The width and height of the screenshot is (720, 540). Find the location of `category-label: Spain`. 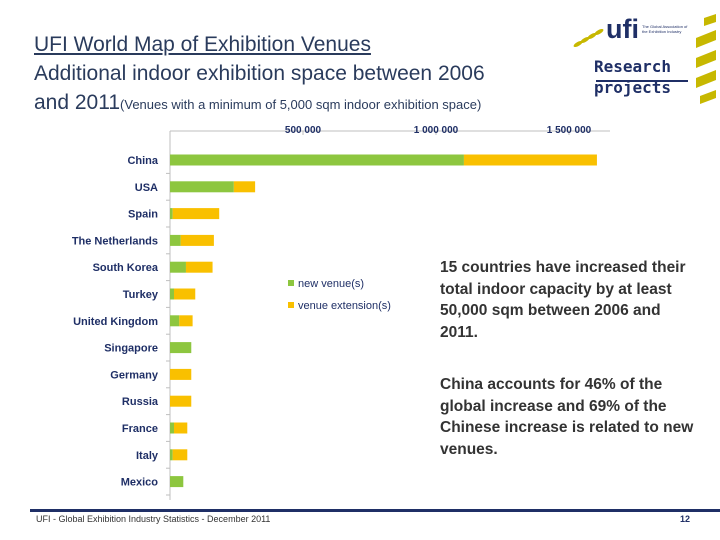

category-label: Spain is located at coordinates (143, 215).